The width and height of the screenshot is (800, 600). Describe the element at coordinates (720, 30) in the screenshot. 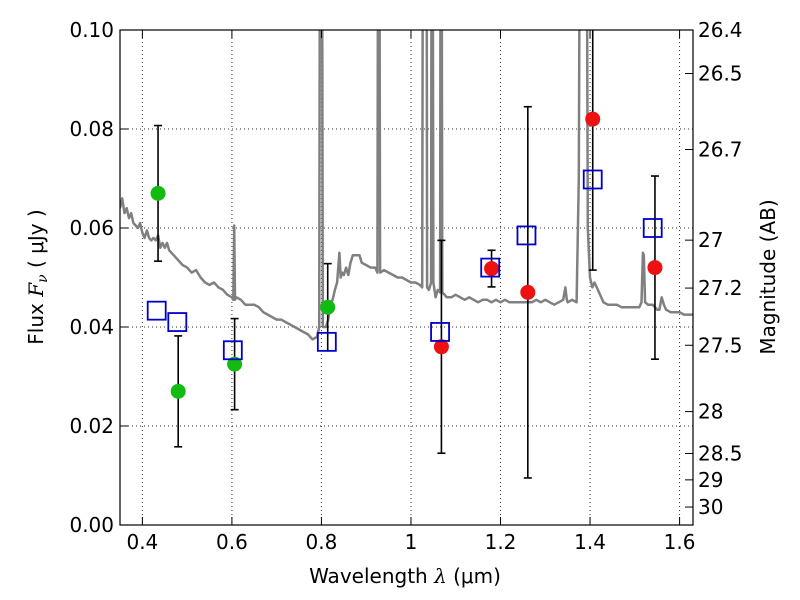

I see `y2-tick-label: 26.4` at that location.